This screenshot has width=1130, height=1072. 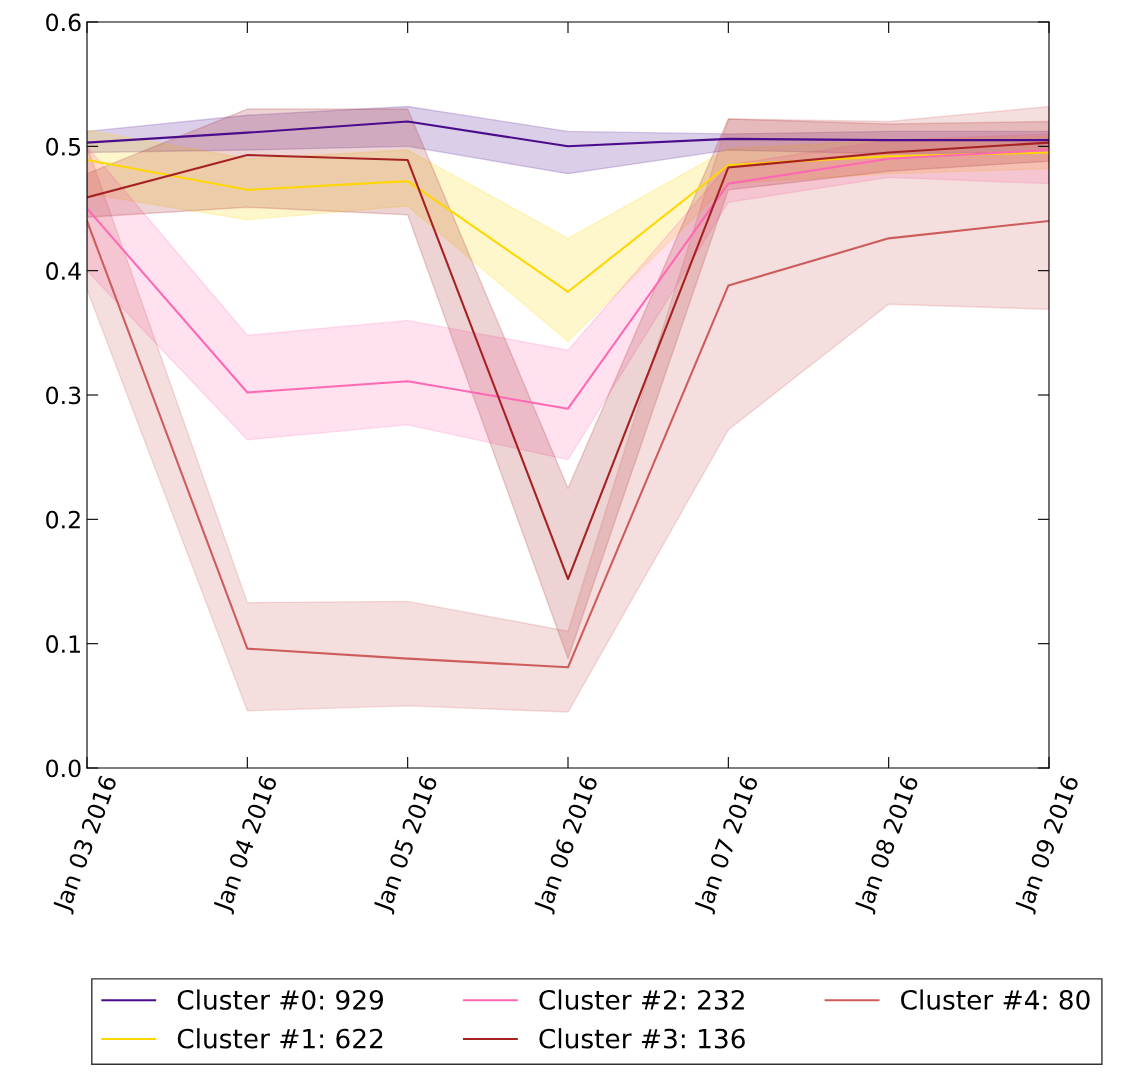 I want to click on y-tick-label: 0.5, so click(x=63, y=146).